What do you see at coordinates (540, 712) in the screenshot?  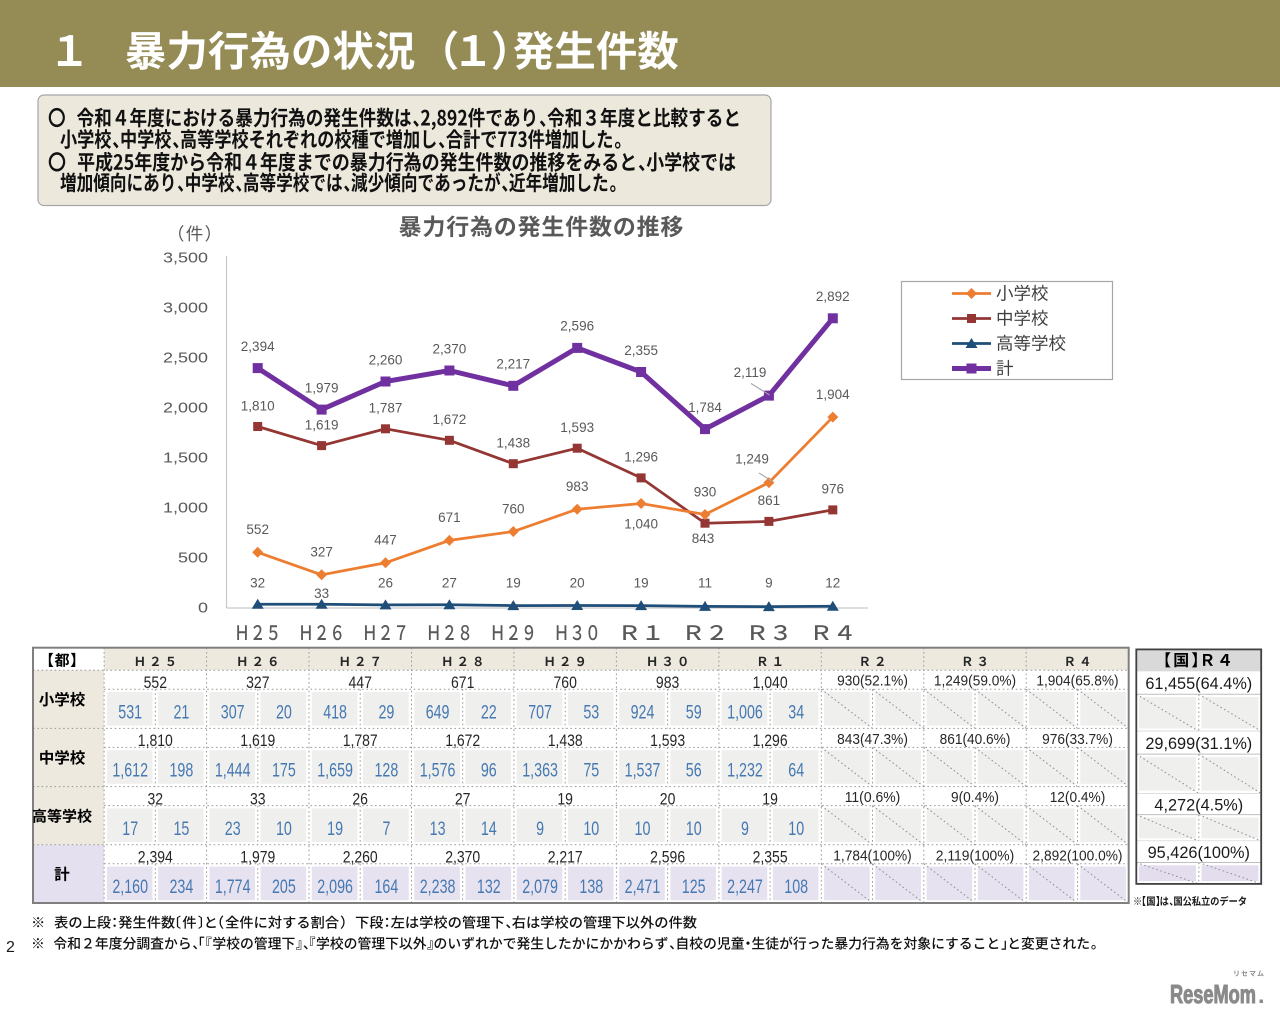 I see `svg-text: 707` at bounding box center [540, 712].